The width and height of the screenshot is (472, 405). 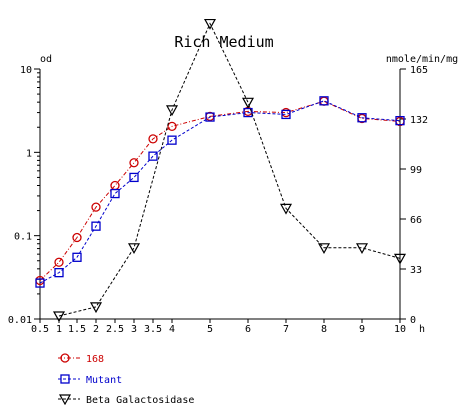 What do you see at coordinates (26, 70) in the screenshot?
I see `y-left-tick-label: 10` at bounding box center [26, 70].